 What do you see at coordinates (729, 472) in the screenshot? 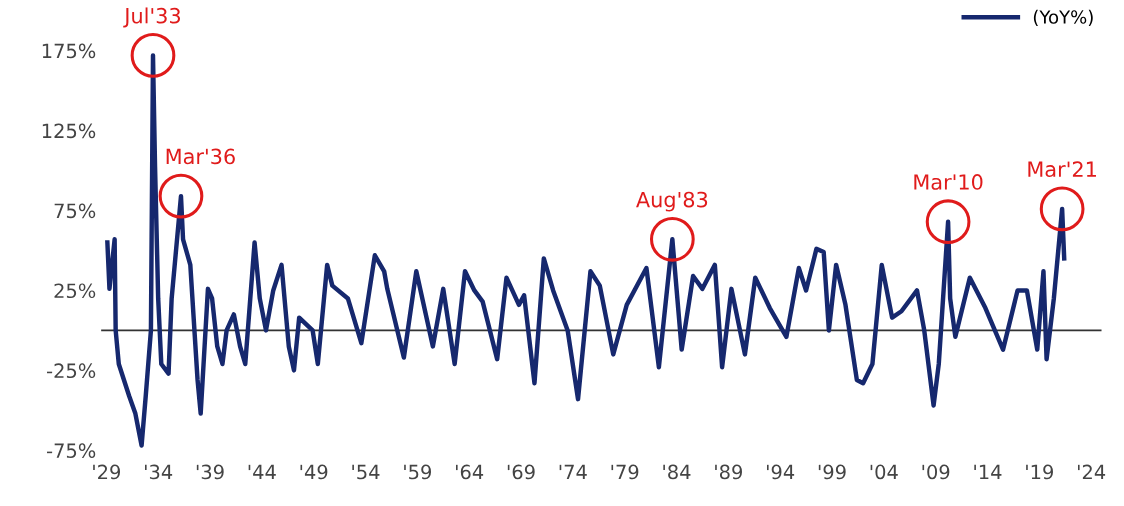
I see `x-tick-label: '89` at bounding box center [729, 472].